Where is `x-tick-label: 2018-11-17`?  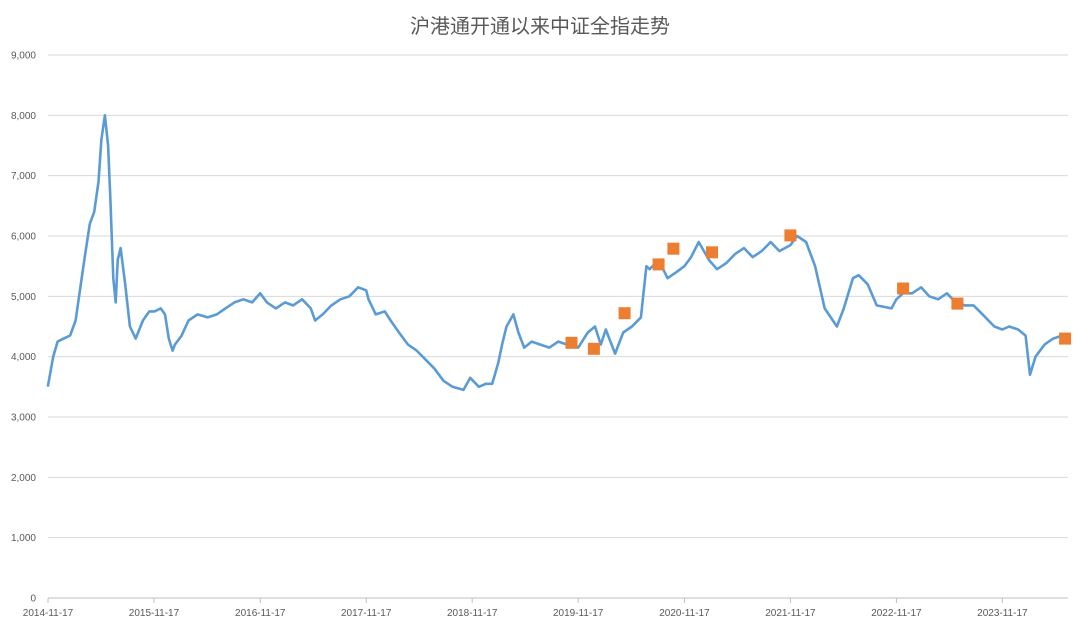
x-tick-label: 2018-11-17 is located at coordinates (472, 613).